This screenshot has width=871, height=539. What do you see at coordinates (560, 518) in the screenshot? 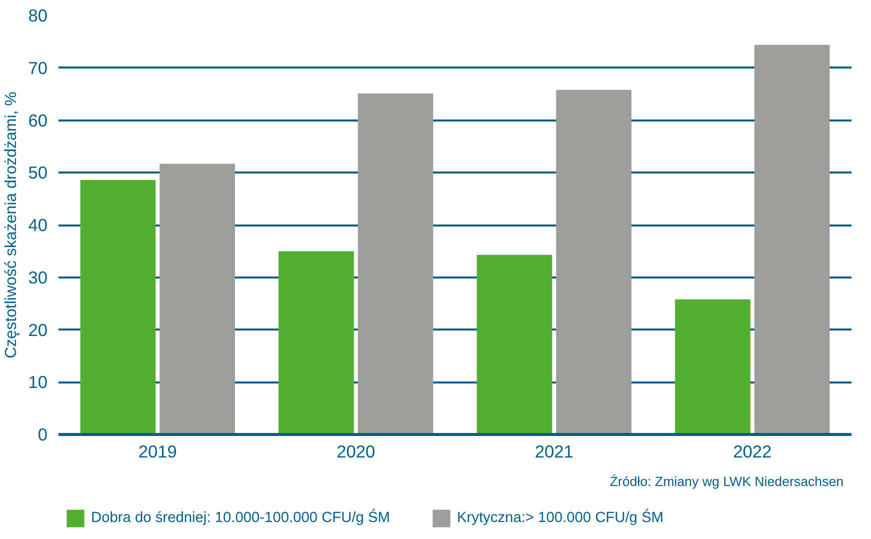
I see `legend-label: Krytyczna:> 100.000 CFU/g ŚM` at bounding box center [560, 518].